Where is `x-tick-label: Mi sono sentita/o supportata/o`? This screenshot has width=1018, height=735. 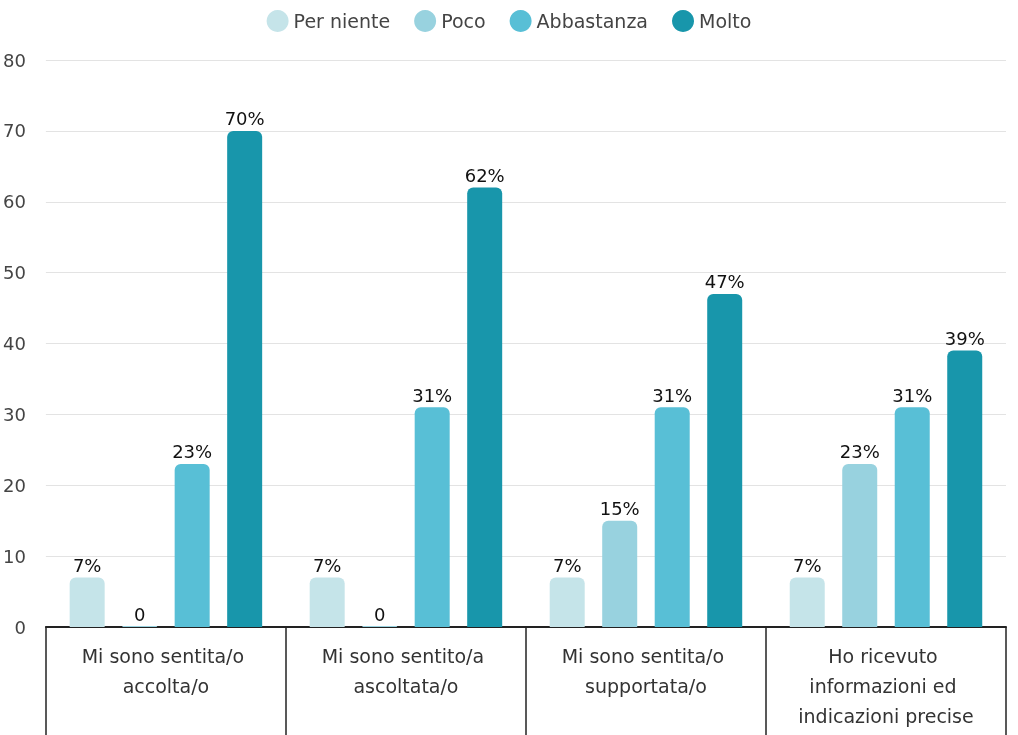
x-tick-label: Mi sono sentita/o supportata/o is located at coordinates (646, 671).